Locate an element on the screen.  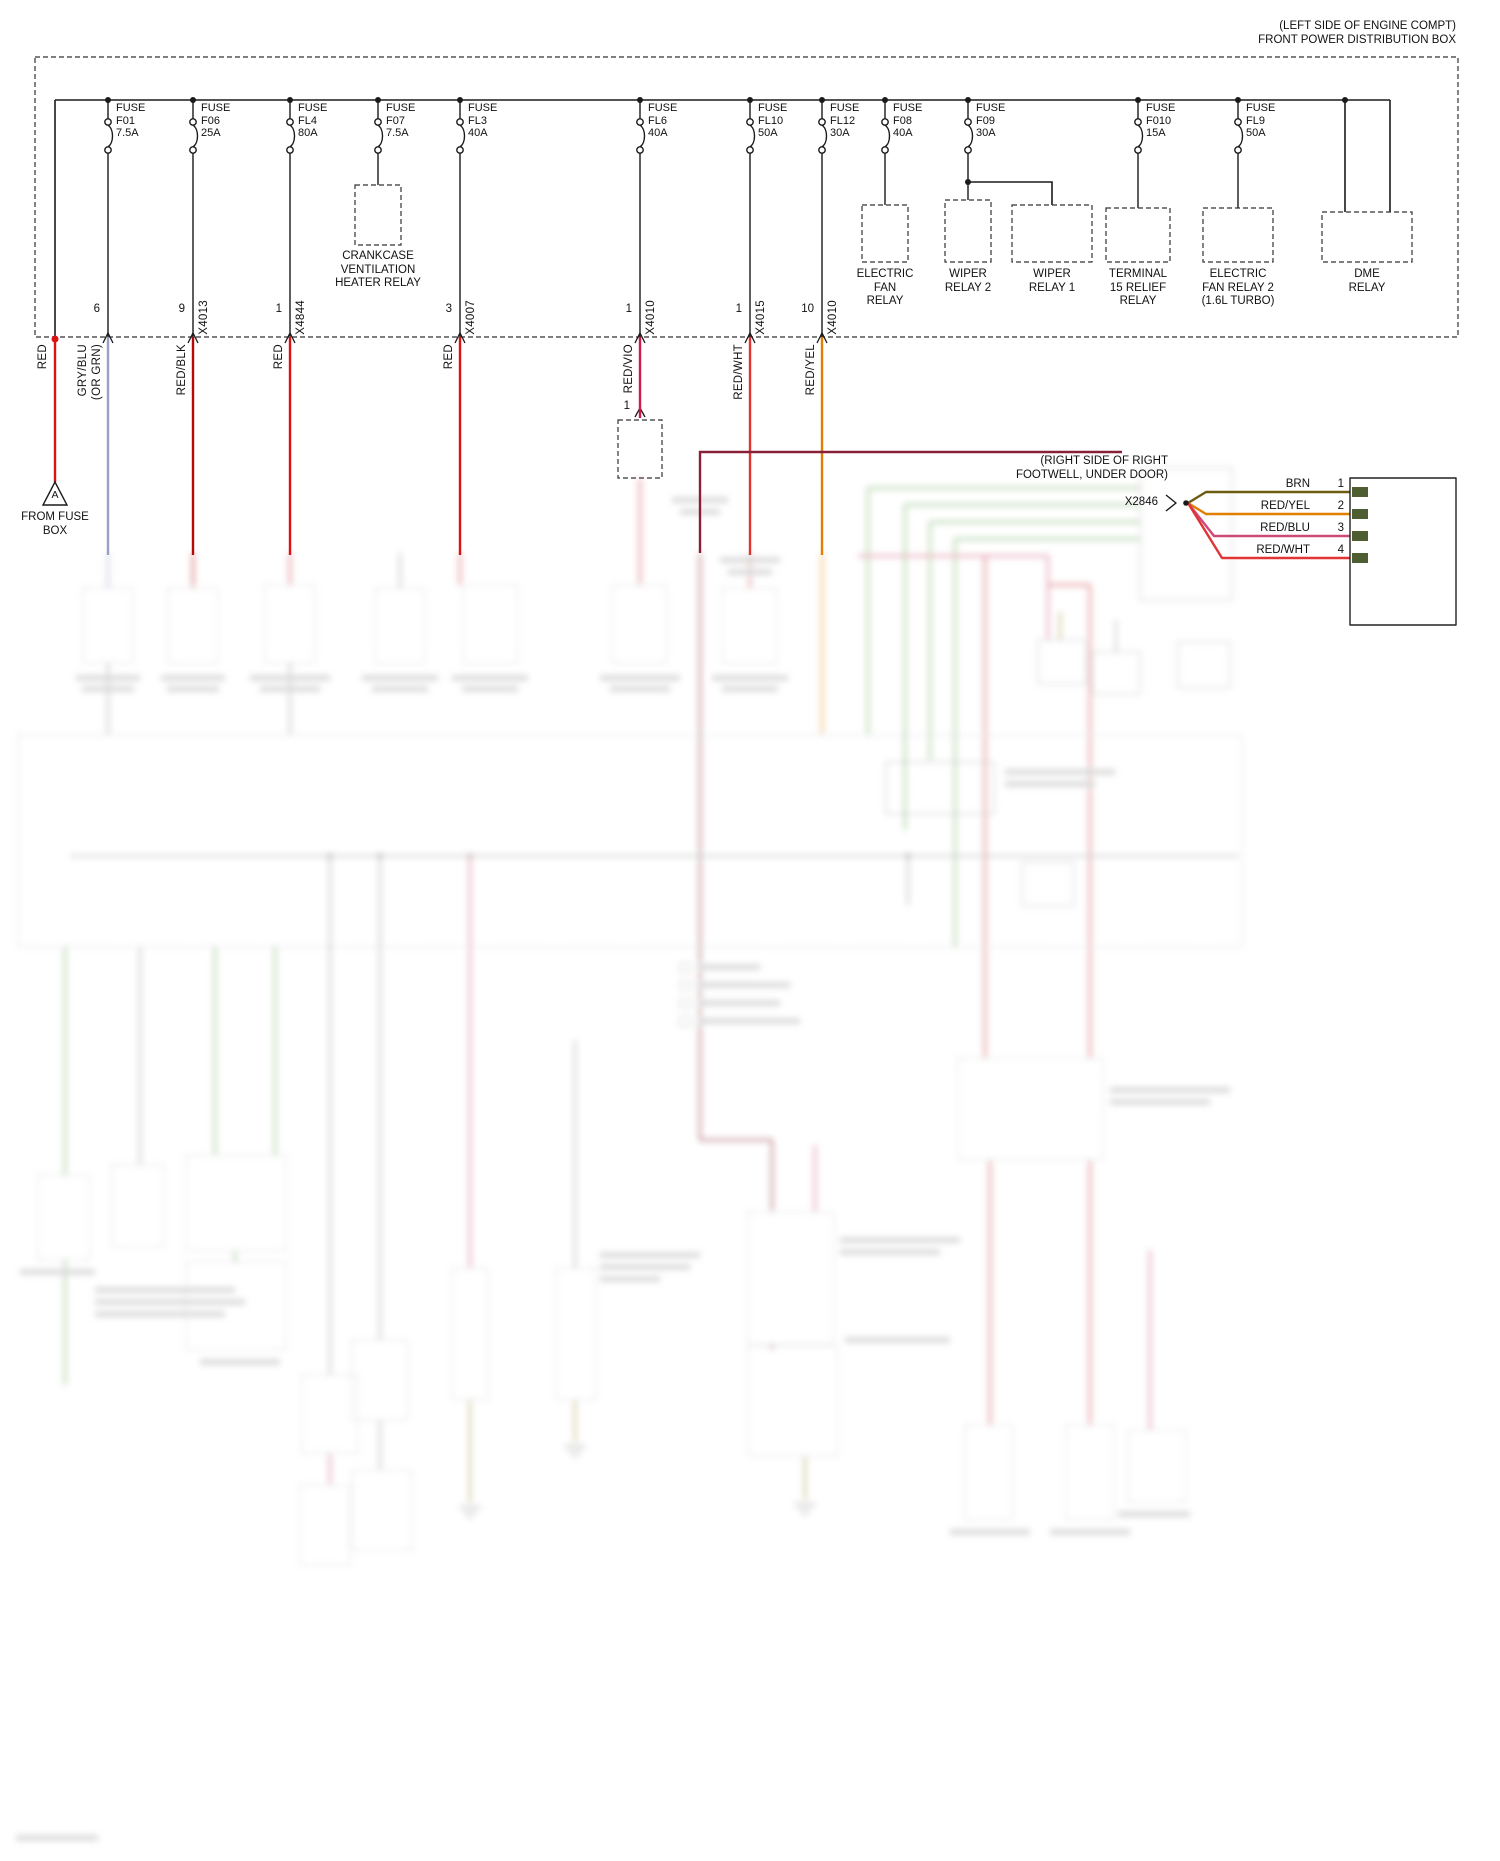
dme-relay-box is located at coordinates (1367, 237).